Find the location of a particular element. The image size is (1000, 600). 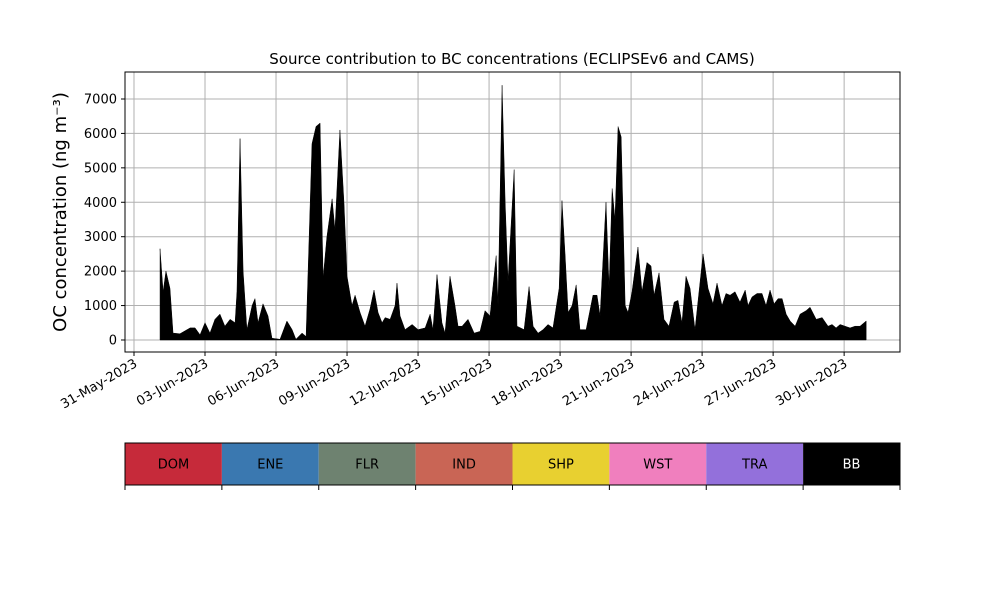

y-tick-label: 5000 is located at coordinates (100, 168).